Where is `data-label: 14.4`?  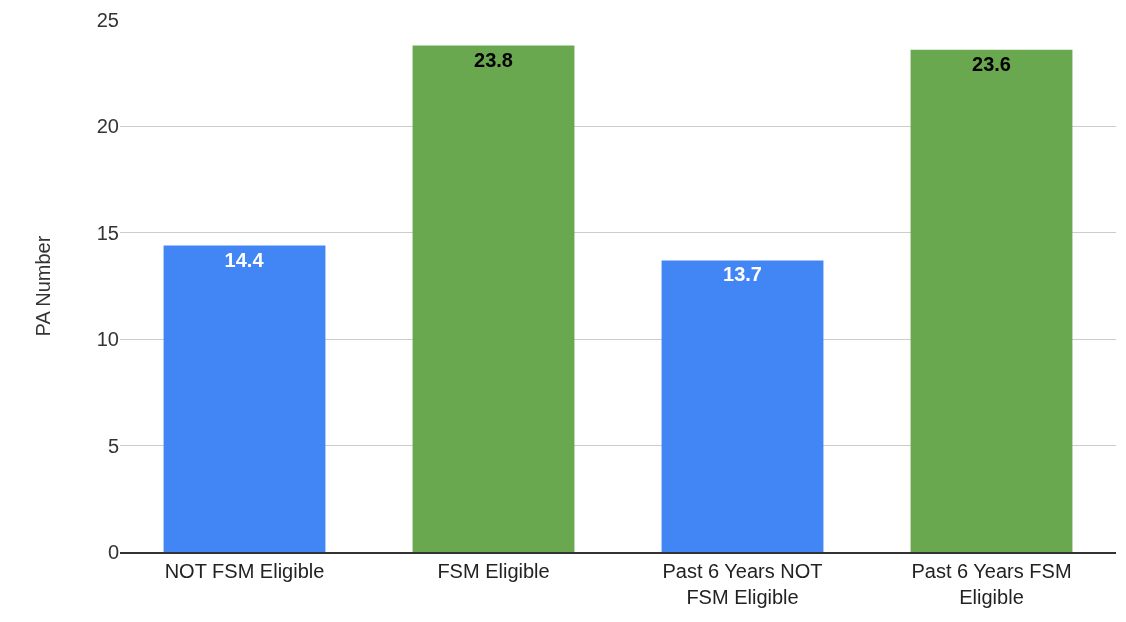 data-label: 14.4 is located at coordinates (244, 259).